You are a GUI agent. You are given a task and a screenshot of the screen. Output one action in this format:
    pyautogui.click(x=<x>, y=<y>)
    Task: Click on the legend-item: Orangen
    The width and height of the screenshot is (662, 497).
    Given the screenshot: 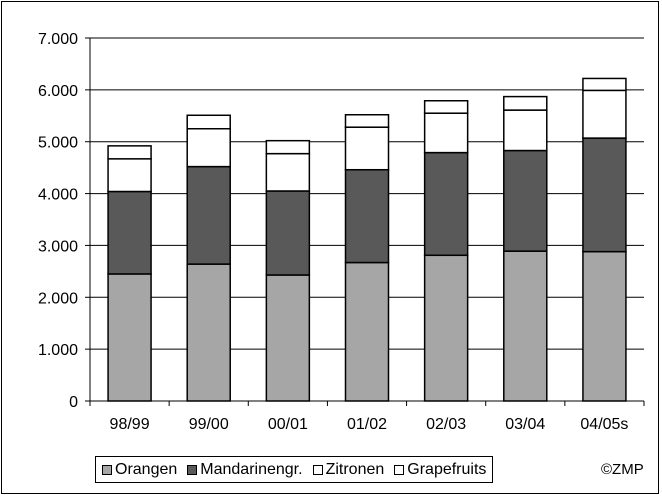 What is the action you would take?
    pyautogui.click(x=139, y=470)
    